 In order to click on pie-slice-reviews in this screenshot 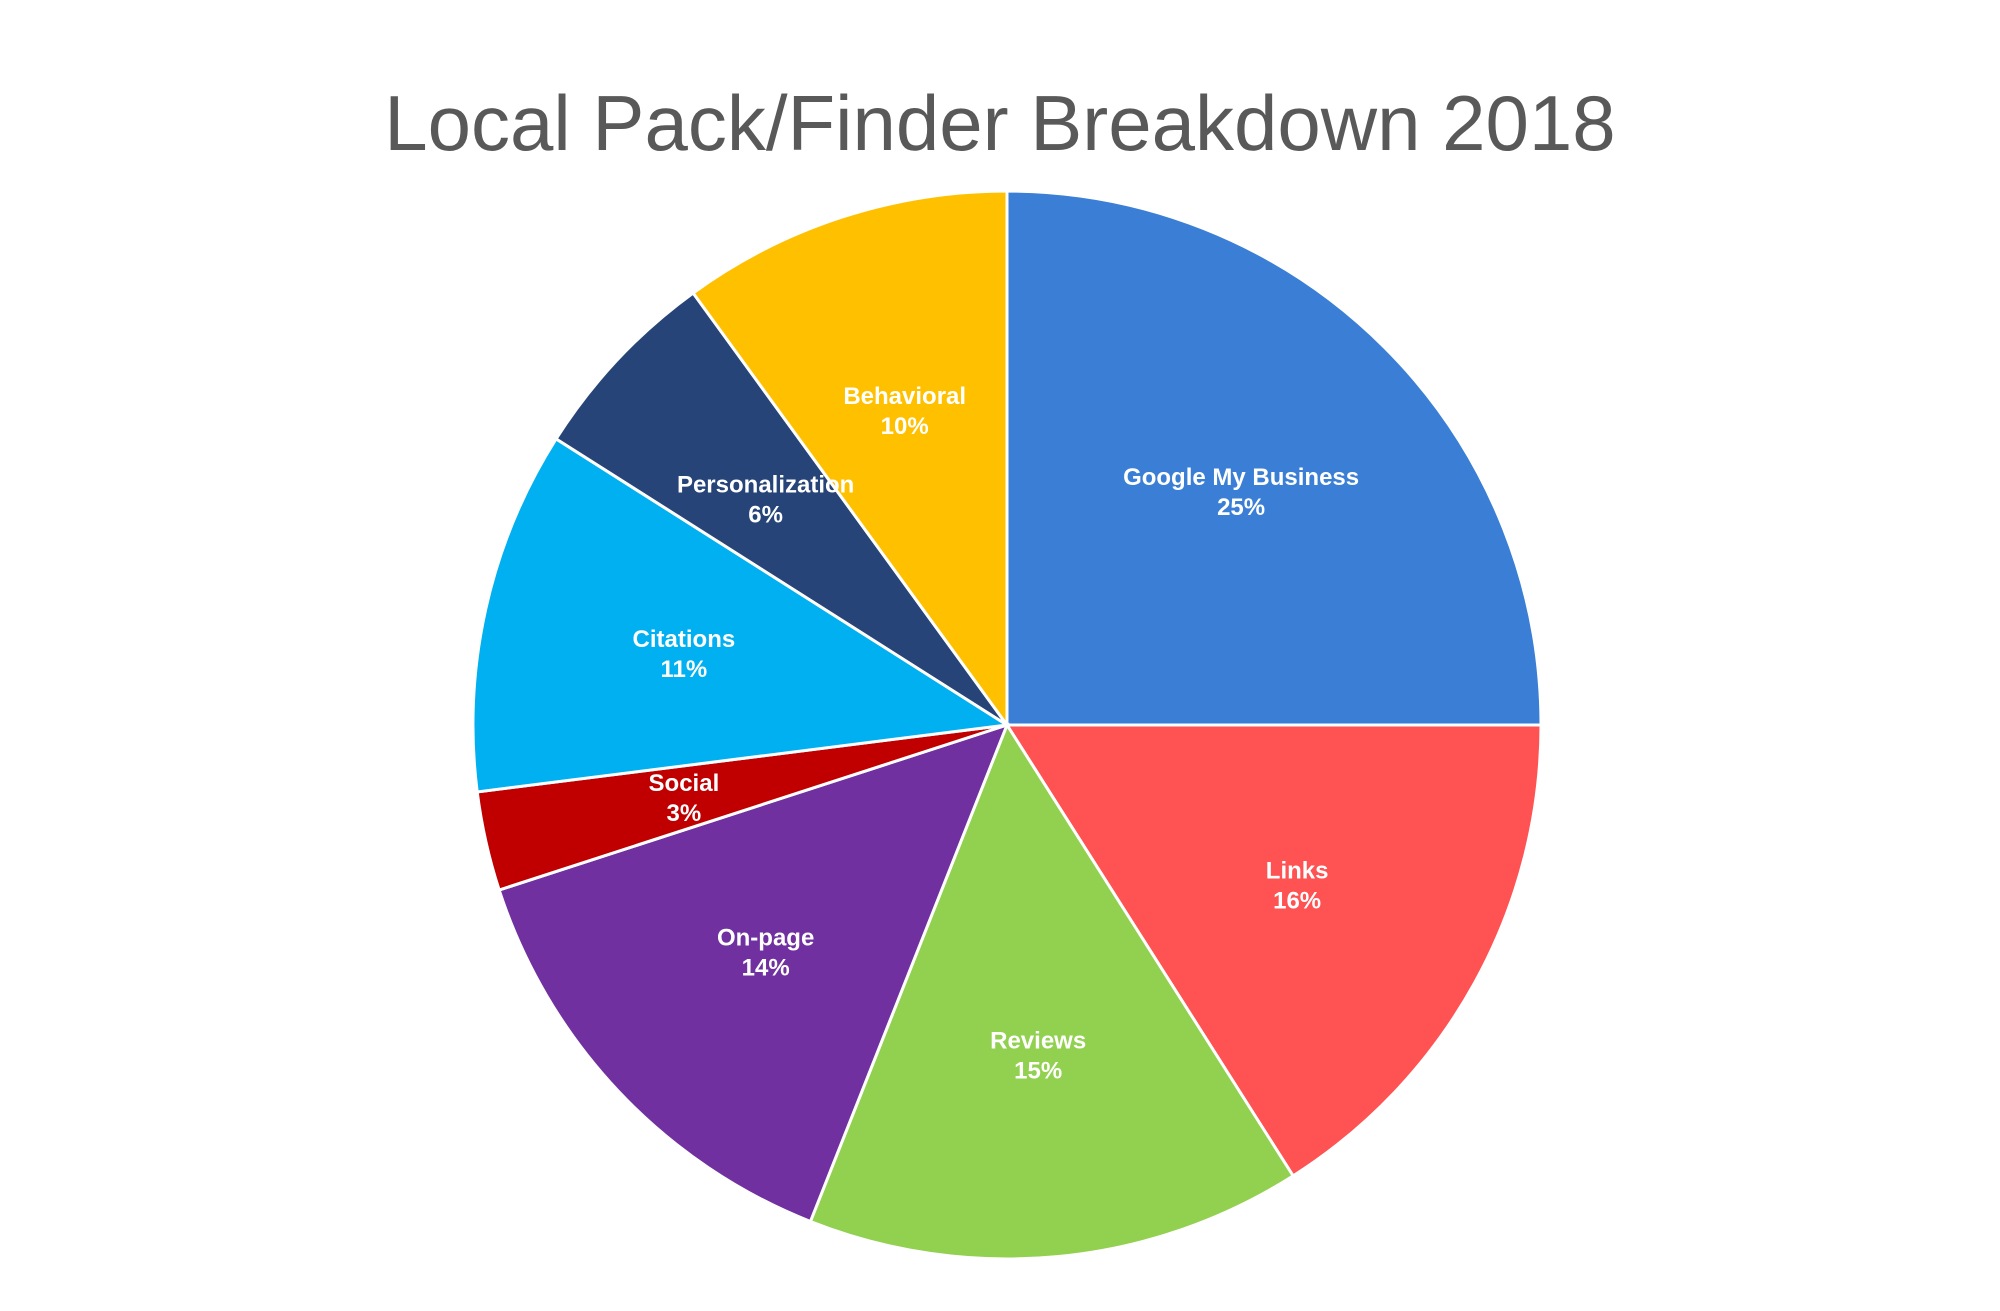, I will do `click(1052, 991)`.